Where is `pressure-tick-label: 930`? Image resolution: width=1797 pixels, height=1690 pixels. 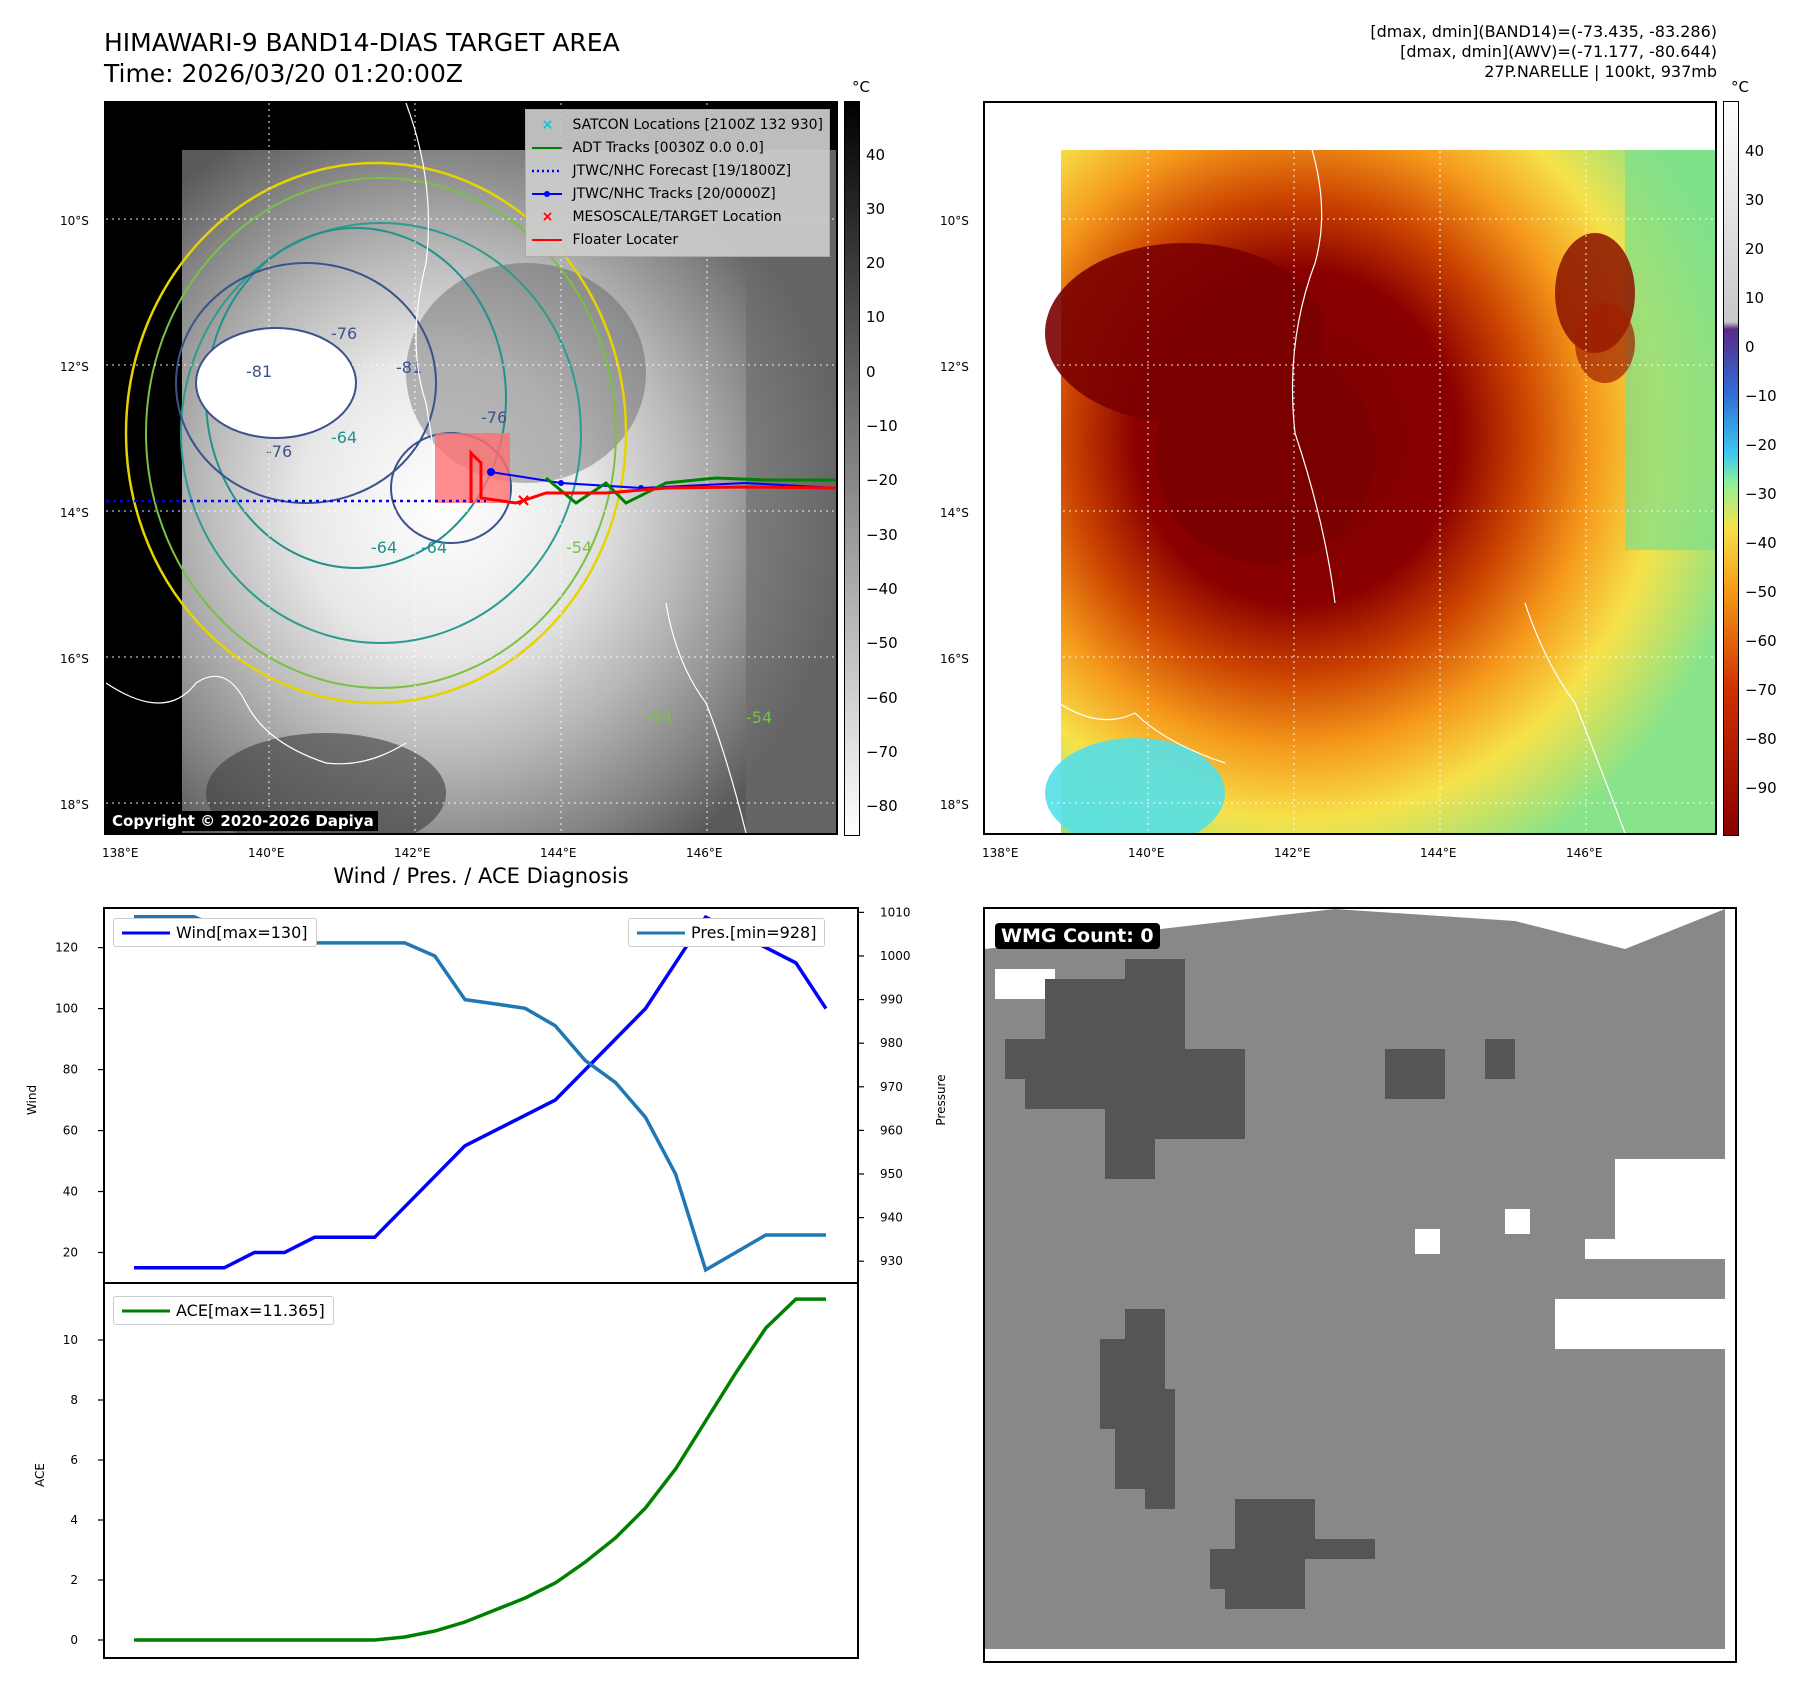
pressure-tick-label: 930 is located at coordinates (891, 1261).